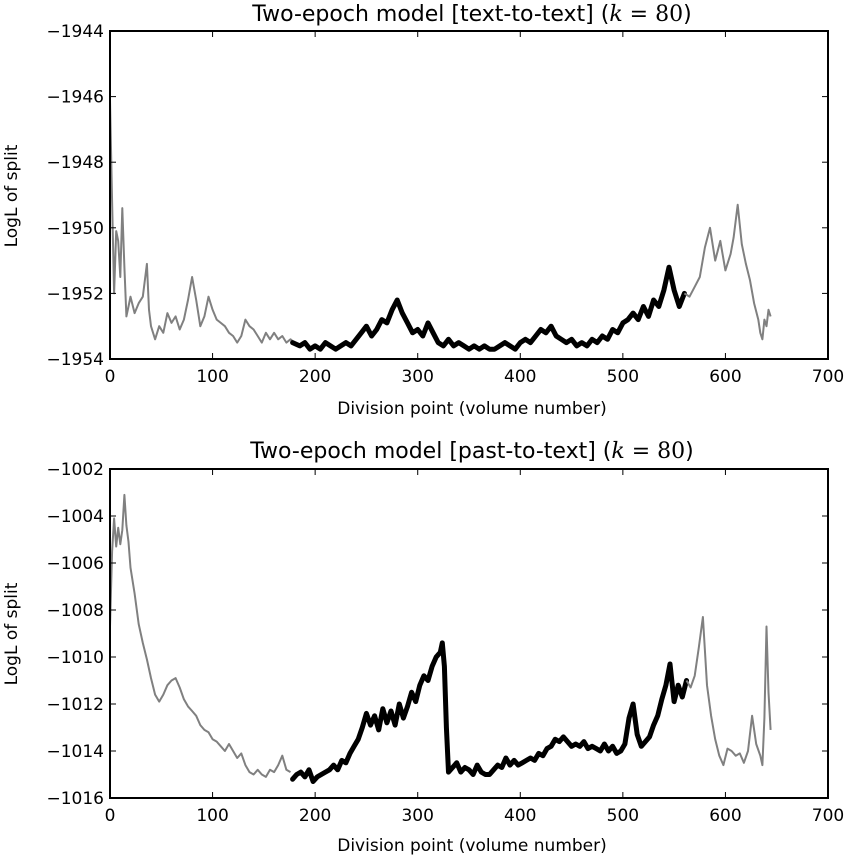  What do you see at coordinates (75, 294) in the screenshot?
I see `y-tick-label: −1952` at bounding box center [75, 294].